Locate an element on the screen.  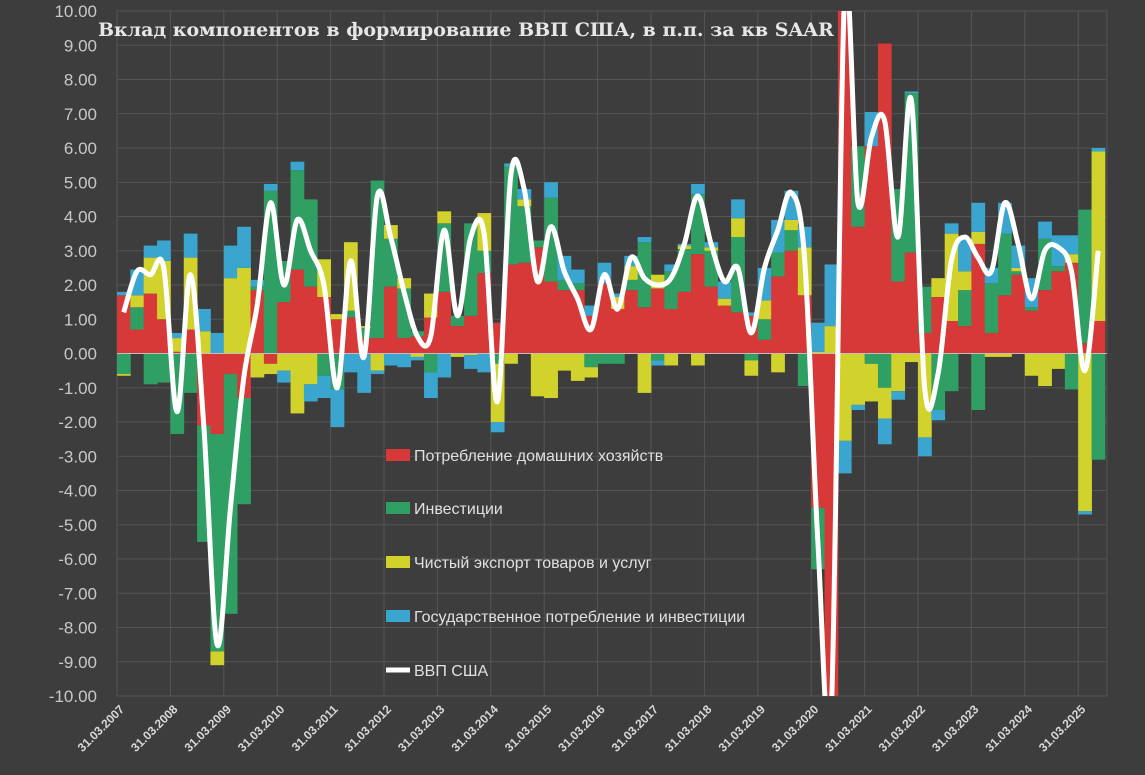
legend-label: Государственное потребление и инвестиции is located at coordinates (579, 617).